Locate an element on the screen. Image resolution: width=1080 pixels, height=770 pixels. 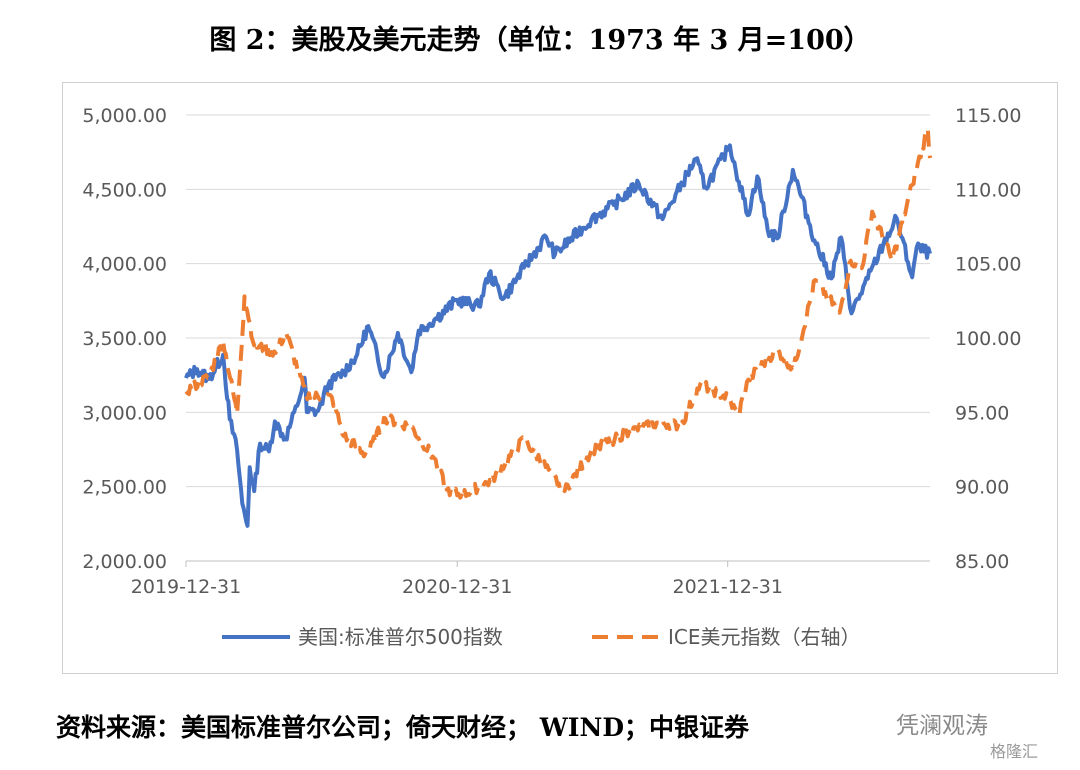
x-tick-label: 2019-12-31 is located at coordinates (186, 587).